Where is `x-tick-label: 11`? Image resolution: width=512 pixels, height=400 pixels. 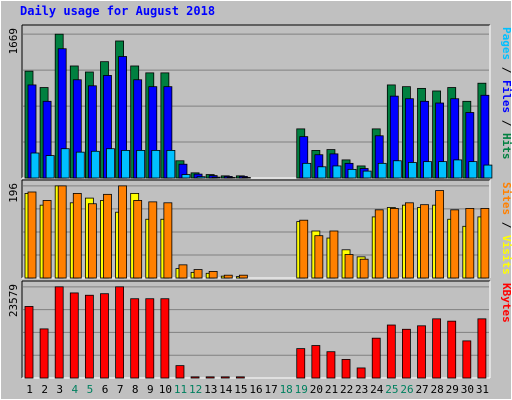 x-tick-label: 11 is located at coordinates (180, 389).